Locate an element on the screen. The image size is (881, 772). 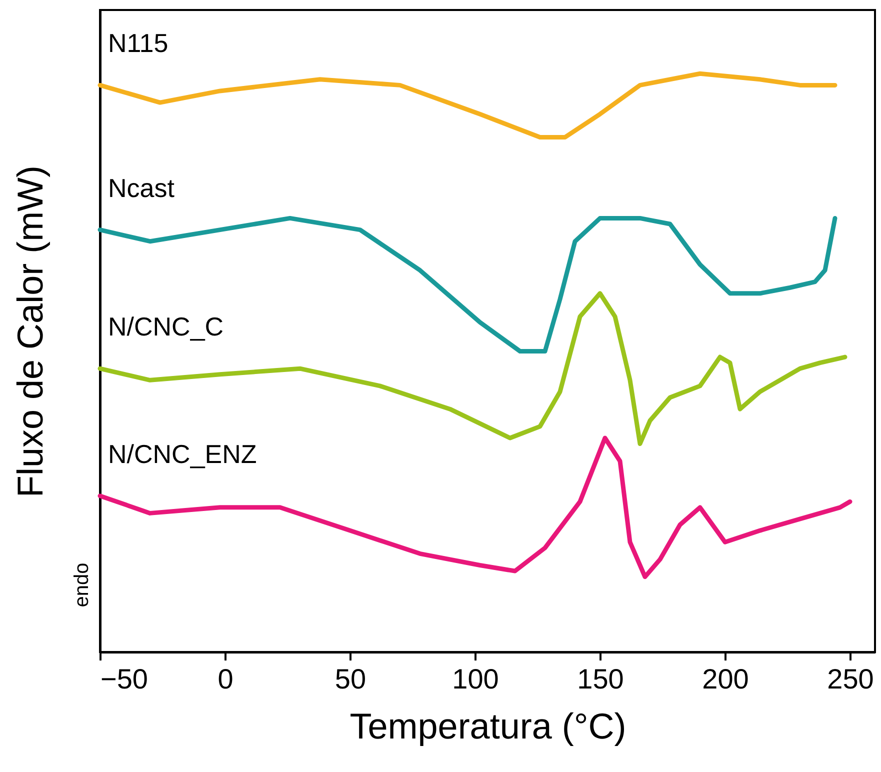
x-tick-label: 100 is located at coordinates (475, 679).